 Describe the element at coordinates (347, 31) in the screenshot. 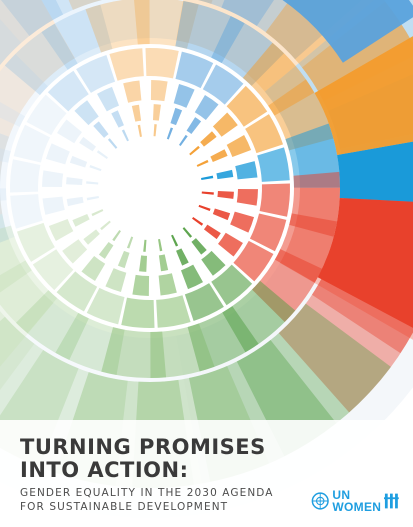

I see `art-band-light-blue` at that location.